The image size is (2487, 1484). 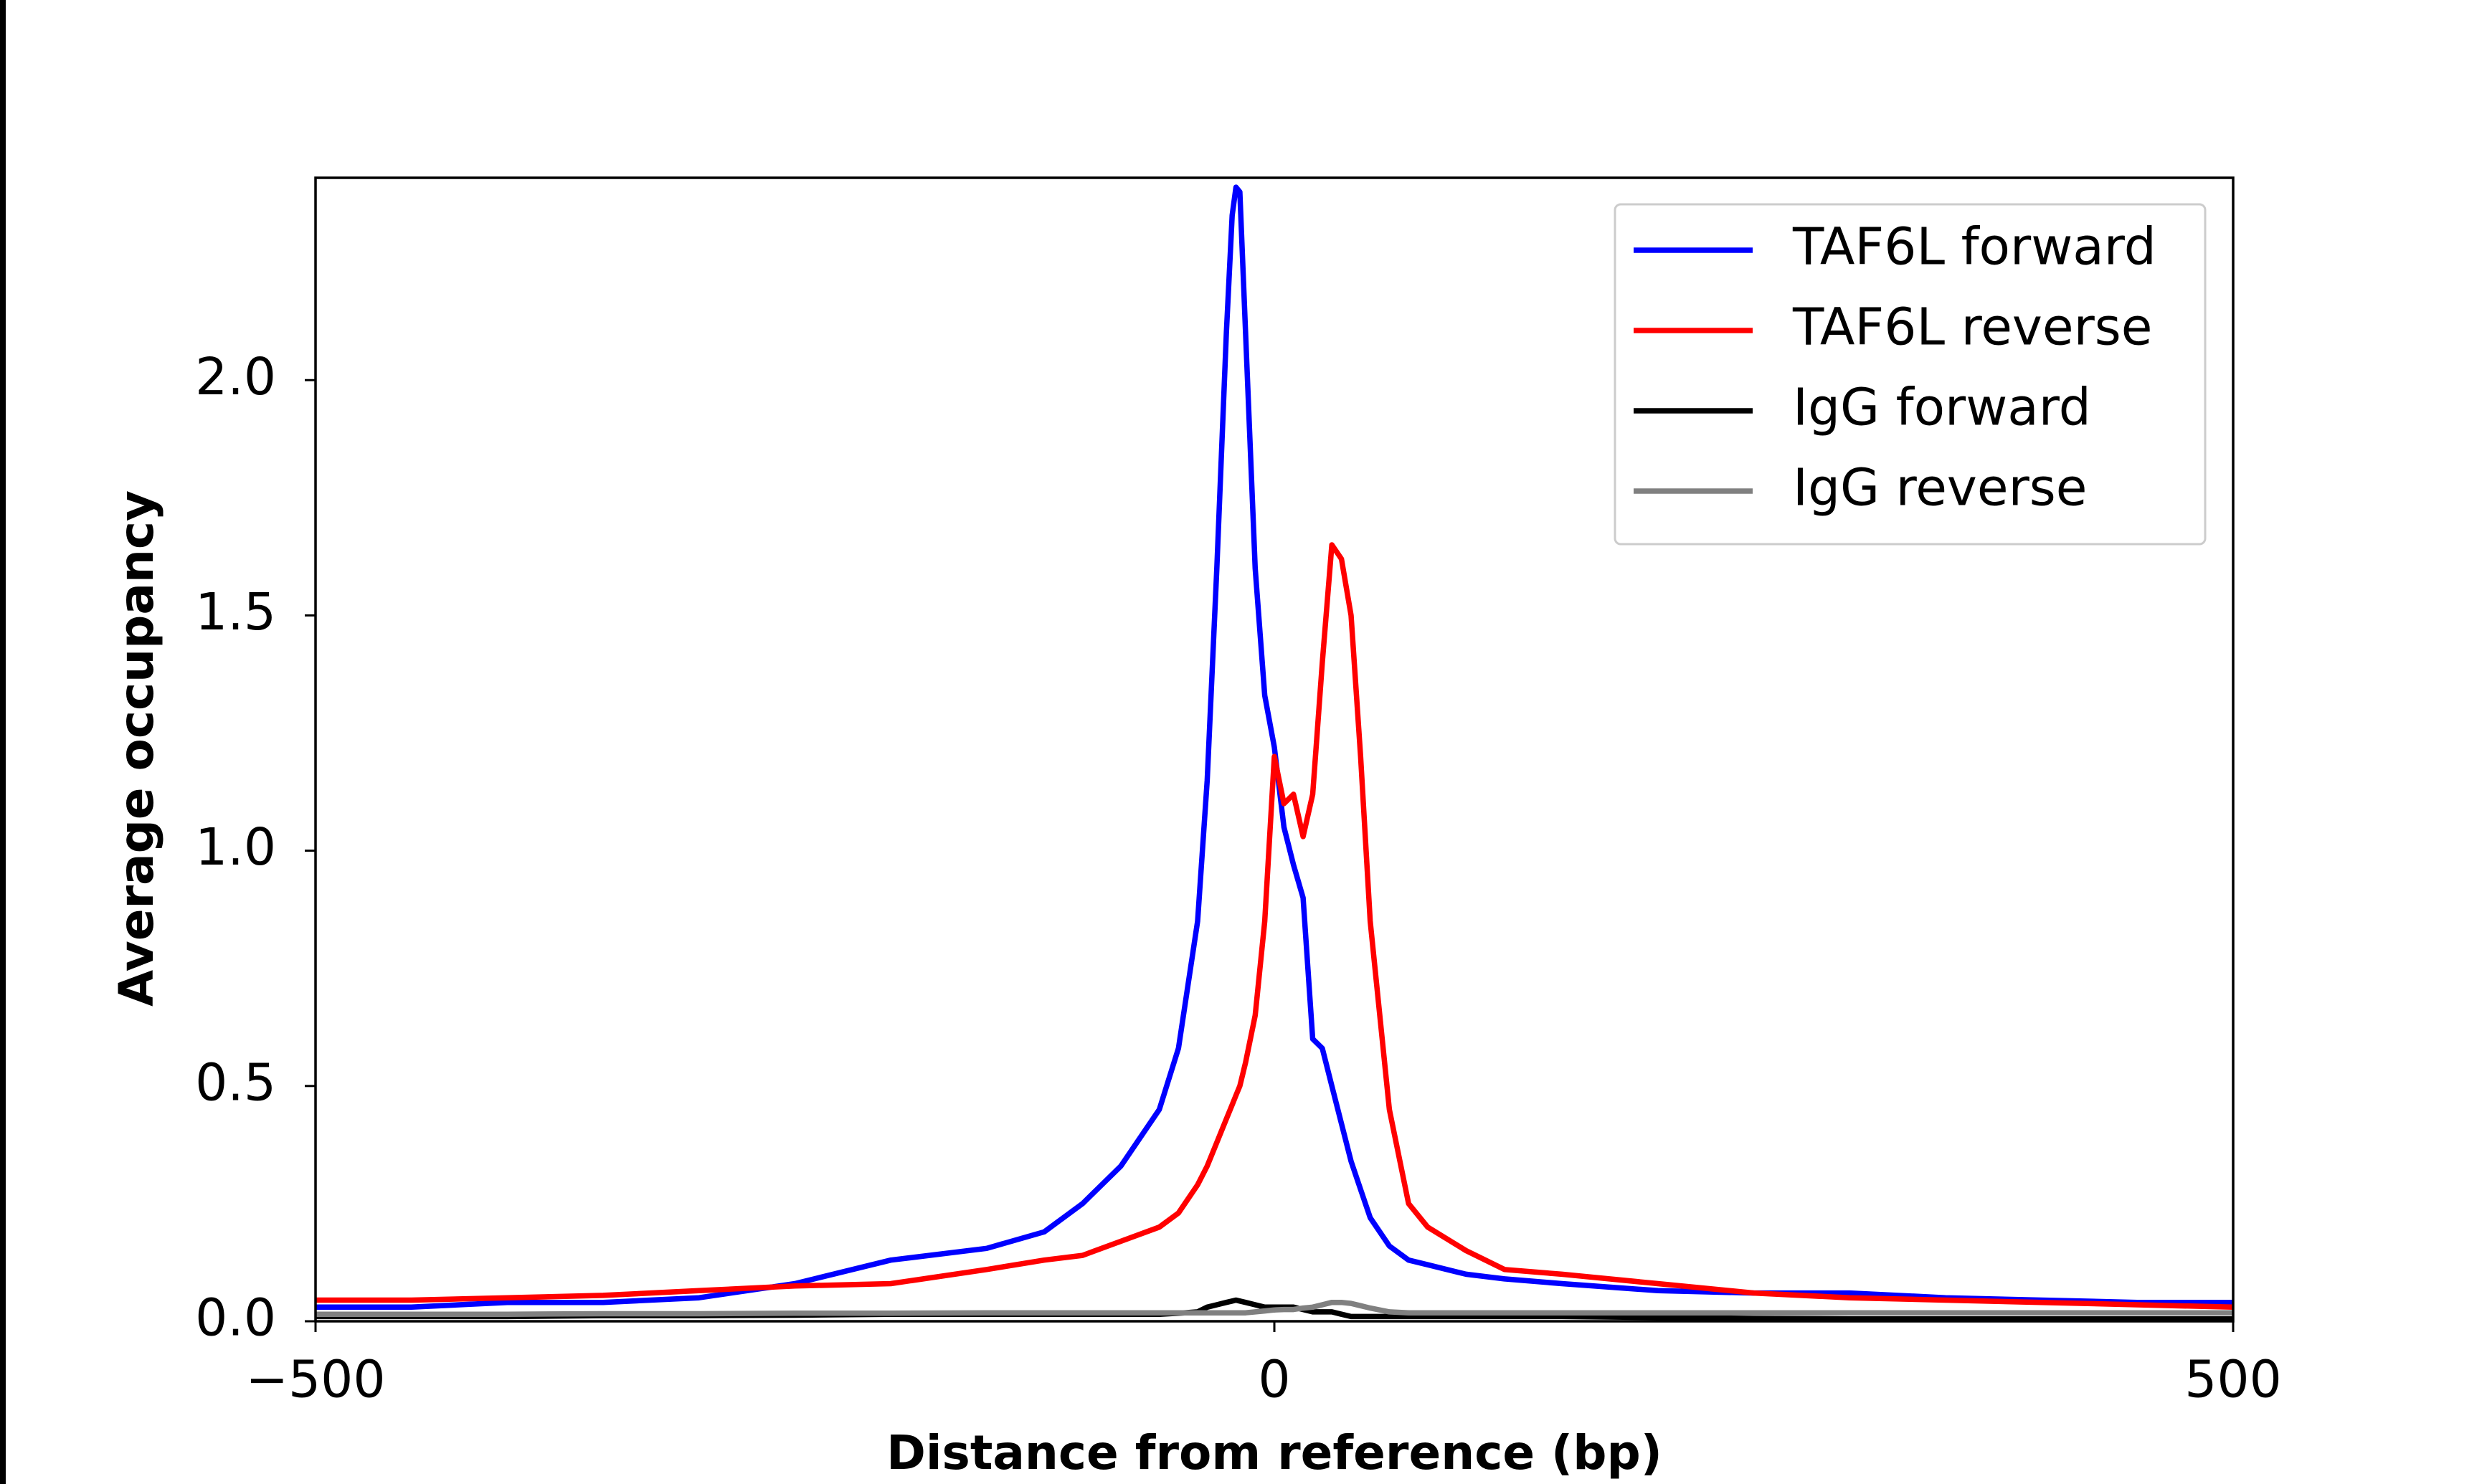 I want to click on legend-label: TAF6L forward, so click(x=1974, y=247).